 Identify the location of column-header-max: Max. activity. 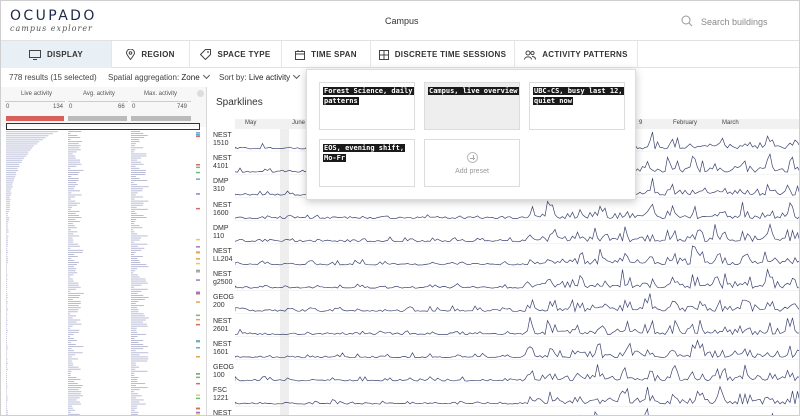
(161, 94).